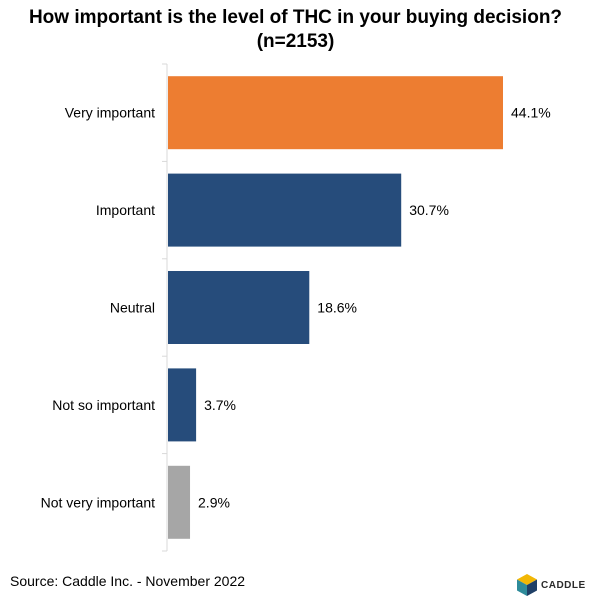 Image resolution: width=591 pixels, height=600 pixels. What do you see at coordinates (214, 502) in the screenshot?
I see `value-label: 2.9%` at bounding box center [214, 502].